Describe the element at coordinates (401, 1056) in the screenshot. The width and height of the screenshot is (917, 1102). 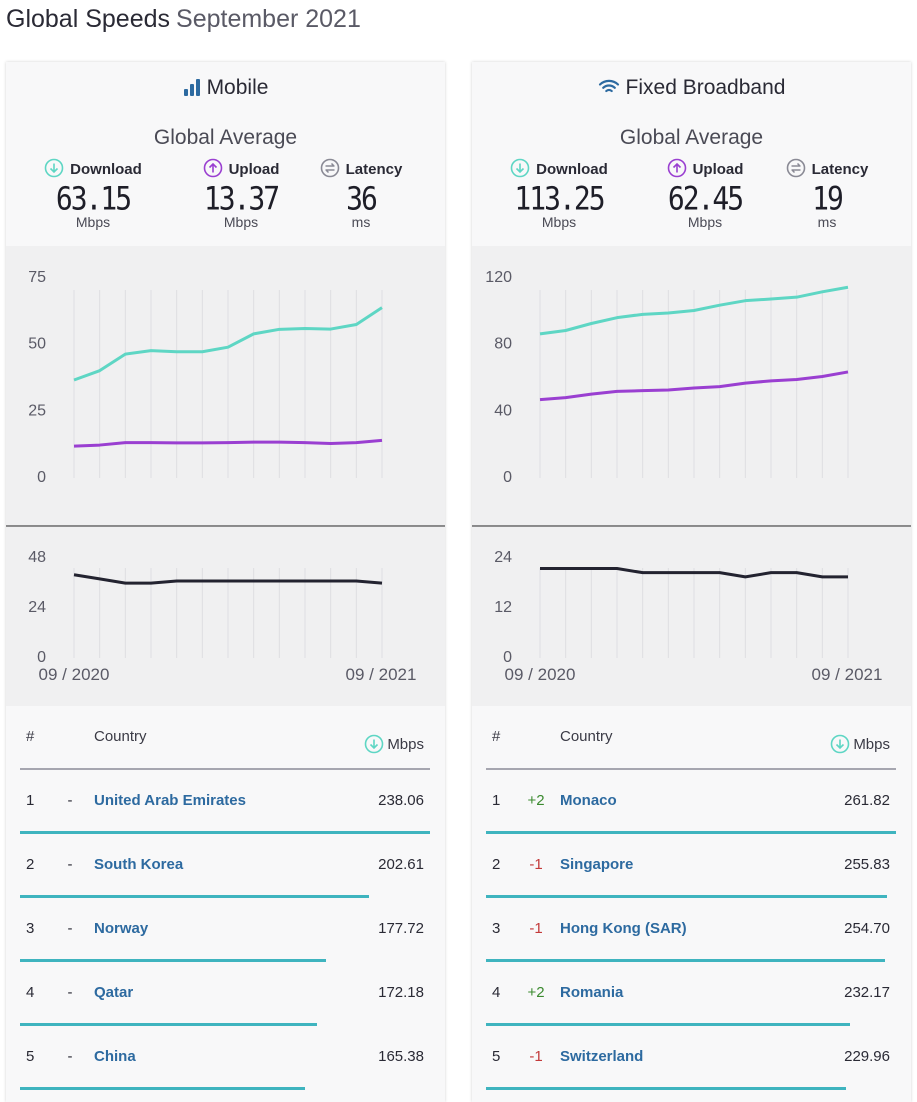
I see `row-speed: 165.38` at that location.